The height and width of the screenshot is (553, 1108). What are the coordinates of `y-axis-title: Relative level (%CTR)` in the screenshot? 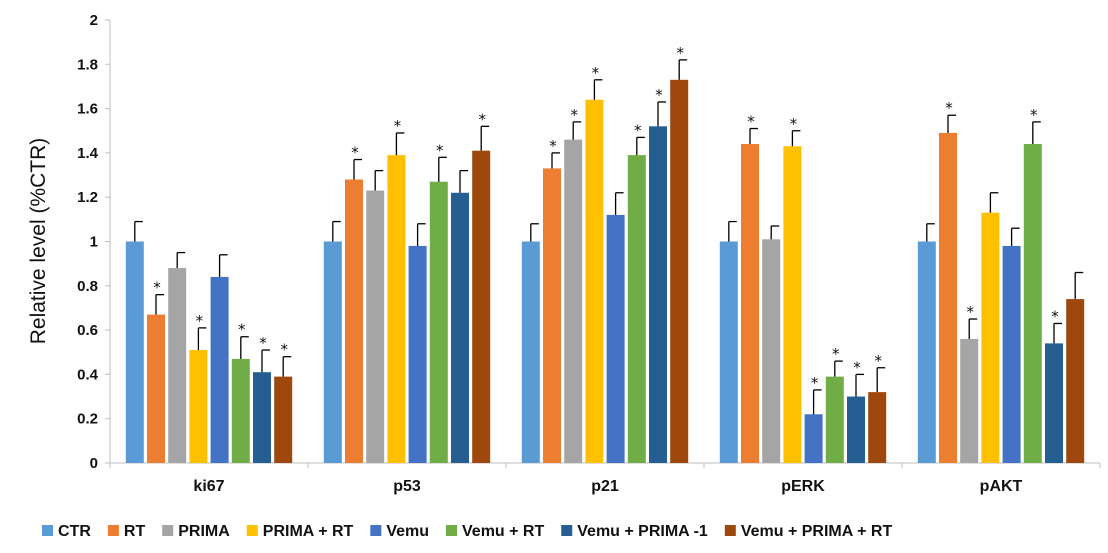 It's located at (38, 241).